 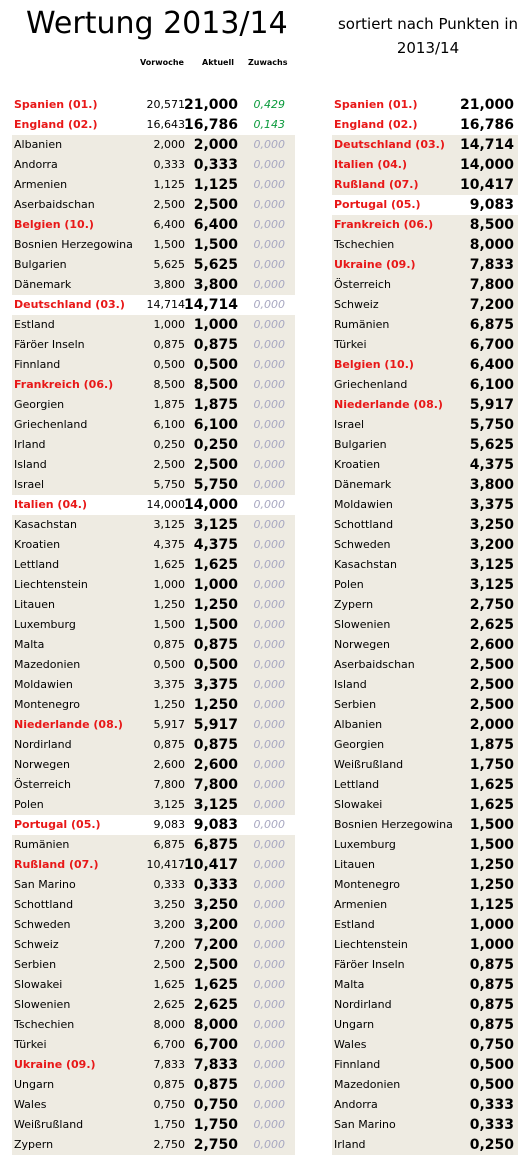 I want to click on previous-week-value: 3,800, so click(x=169, y=284).